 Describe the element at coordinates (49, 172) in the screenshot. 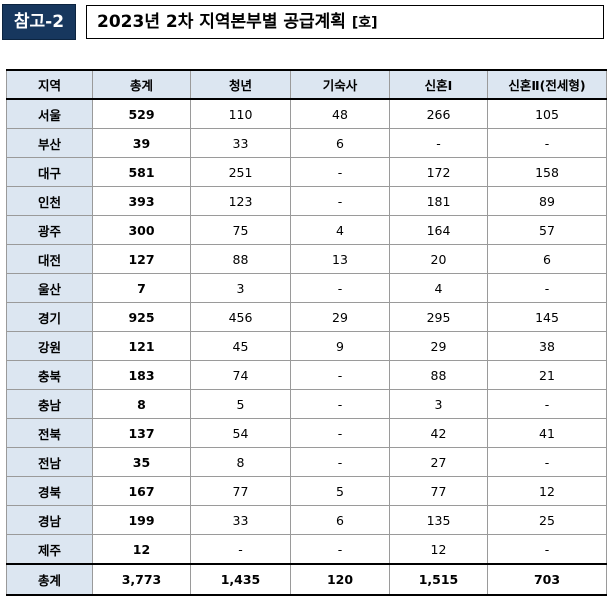

I see `region-cell: 대구` at that location.